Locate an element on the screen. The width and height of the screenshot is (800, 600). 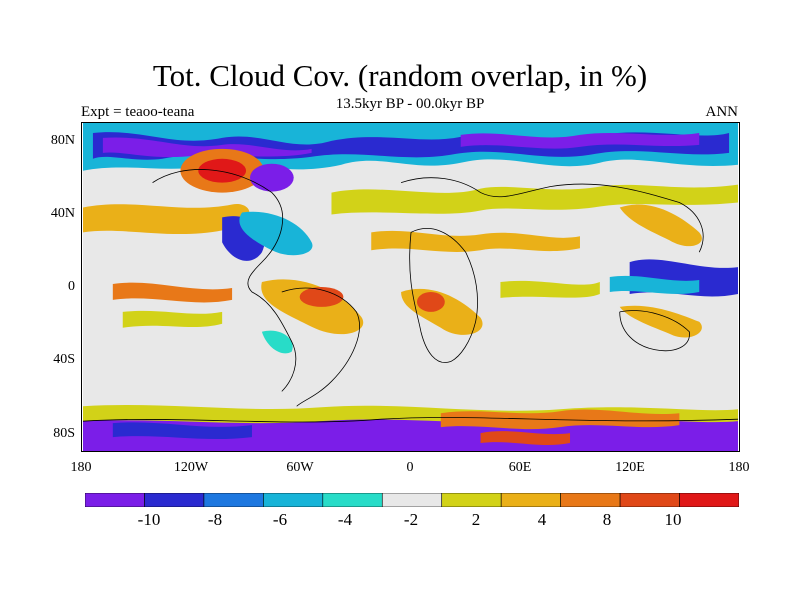
x-tick-label: 120W is located at coordinates (191, 467).